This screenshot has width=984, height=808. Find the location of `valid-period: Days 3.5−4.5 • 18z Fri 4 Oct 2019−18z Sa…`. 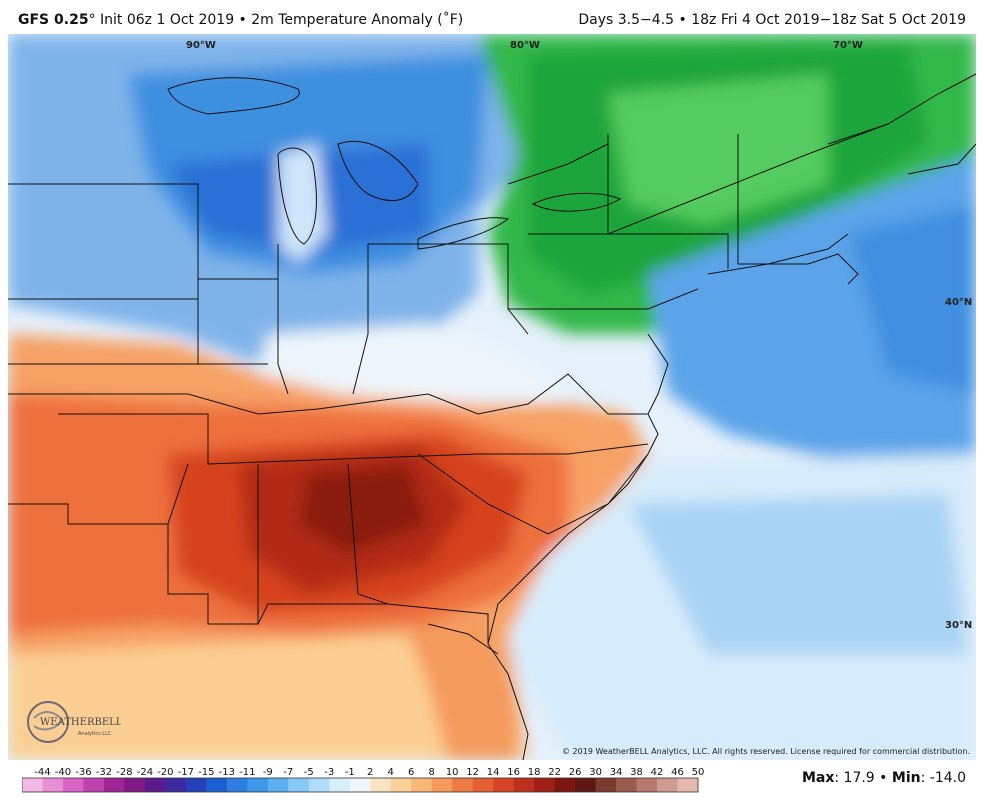

valid-period: Days 3.5−4.5 • 18z Fri 4 Oct 2019−18z Sa… is located at coordinates (772, 20).